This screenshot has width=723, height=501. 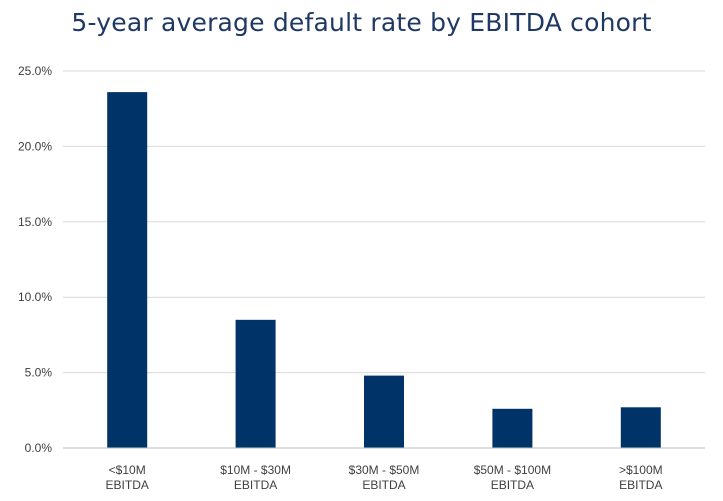 I want to click on x-category-label-line: $30M - $50M, so click(x=384, y=470).